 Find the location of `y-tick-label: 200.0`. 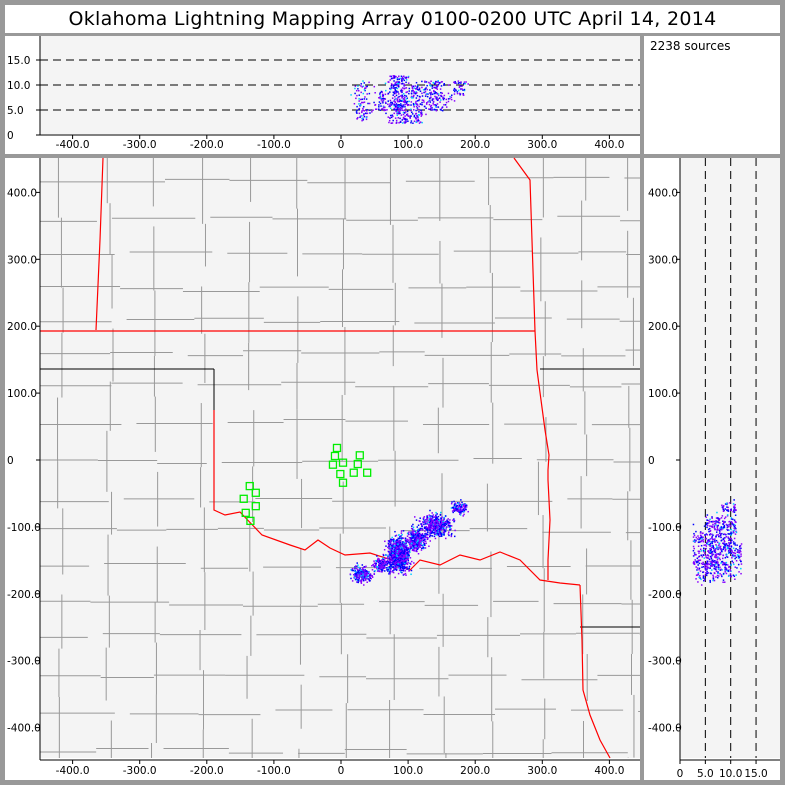

y-tick-label: 200.0 is located at coordinates (663, 327).